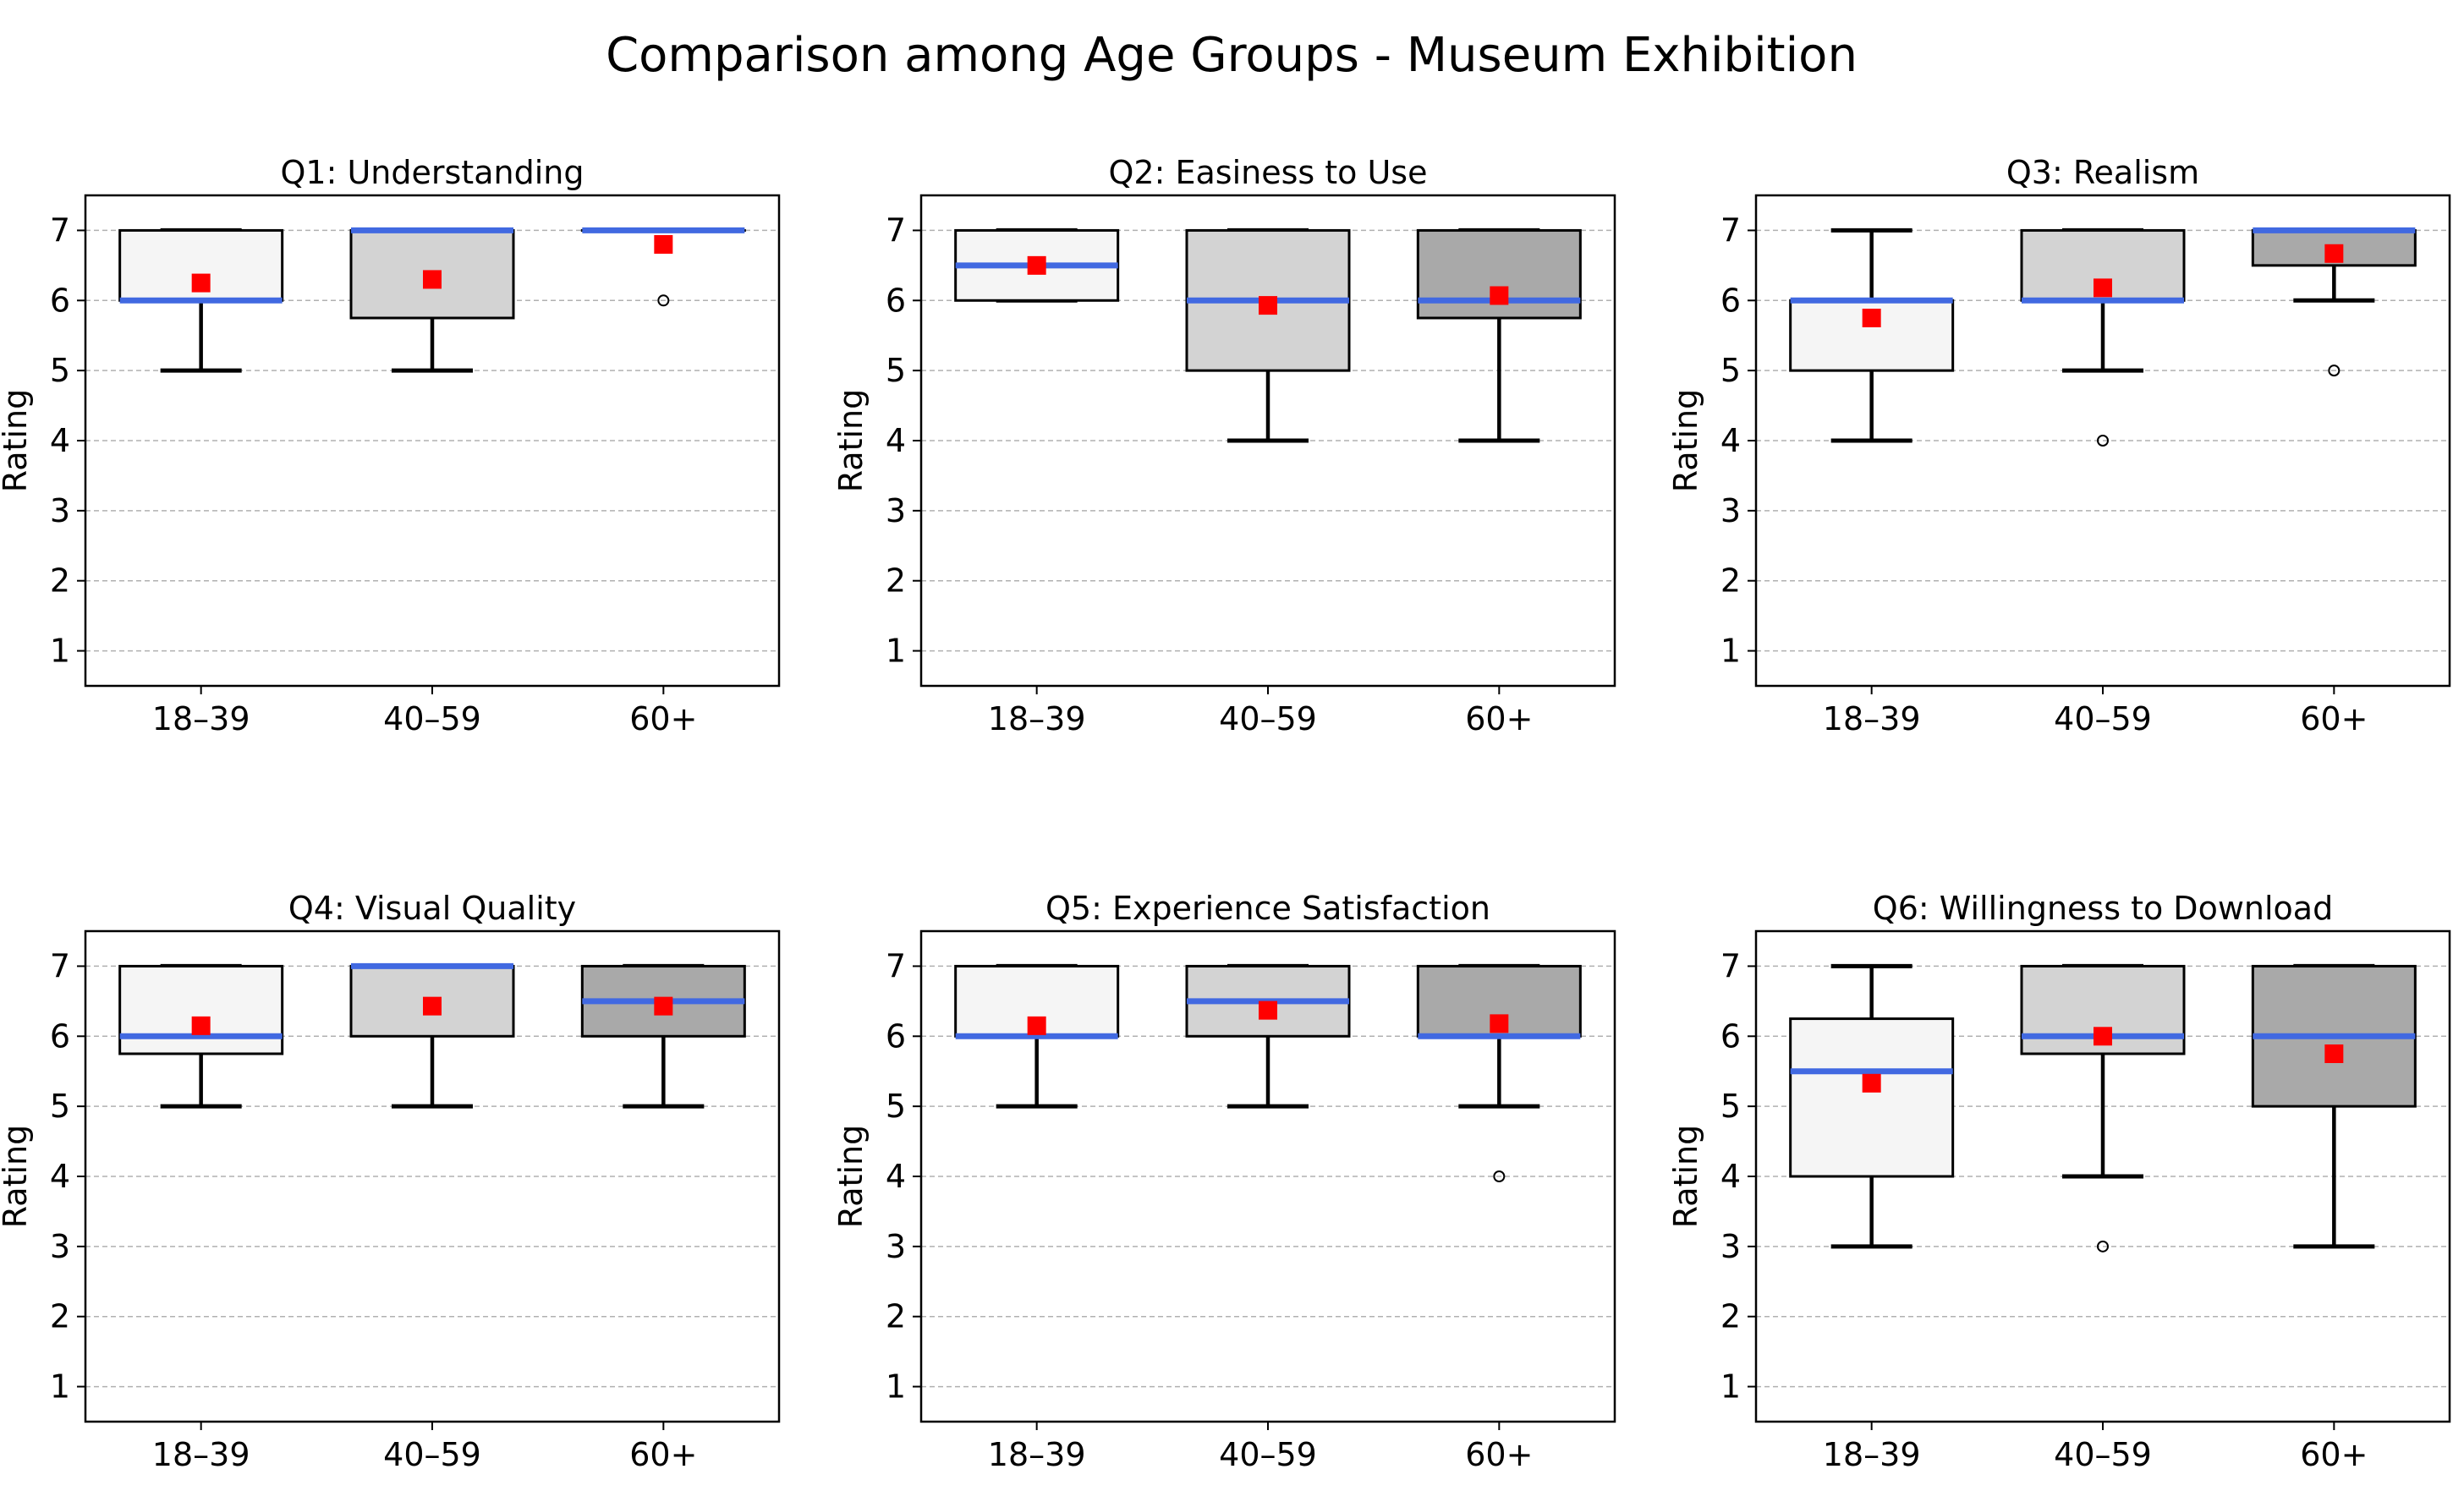 This screenshot has width=2464, height=1491. I want to click on panel-3: 1 2 3 4 5 6 7 18–39 40–59 60+ Q3: Realism Rating, so click(2059, 445).